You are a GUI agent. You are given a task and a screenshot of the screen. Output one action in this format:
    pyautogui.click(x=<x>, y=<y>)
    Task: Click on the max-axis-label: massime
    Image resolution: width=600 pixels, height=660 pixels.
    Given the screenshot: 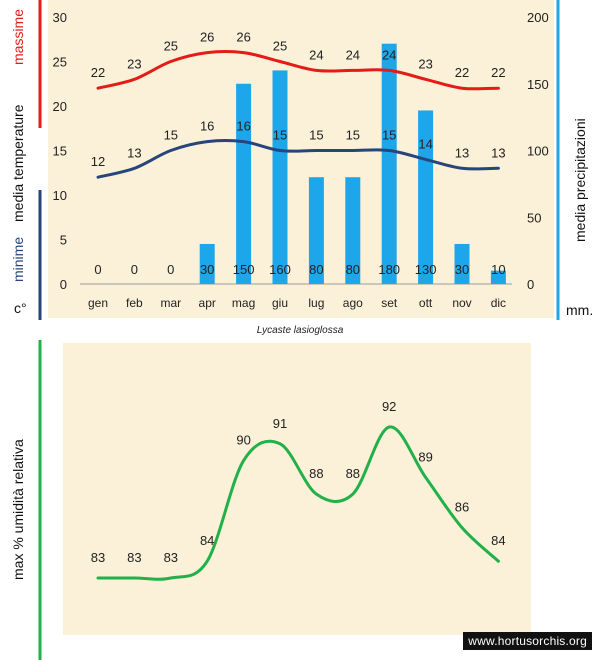 What is the action you would take?
    pyautogui.click(x=18, y=36)
    